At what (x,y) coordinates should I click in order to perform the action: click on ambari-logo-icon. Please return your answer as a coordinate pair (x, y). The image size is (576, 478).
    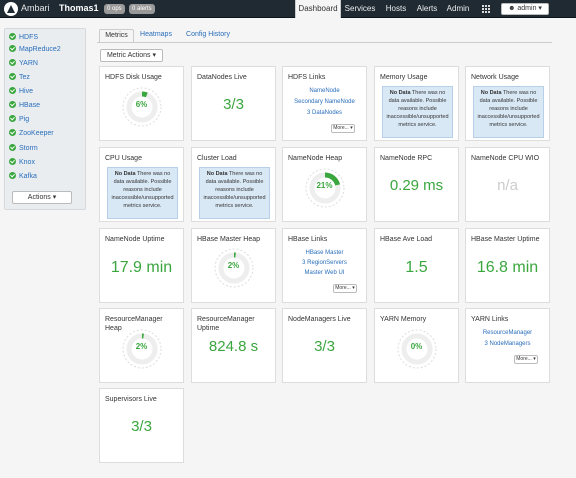
    Looking at the image, I should click on (11, 9).